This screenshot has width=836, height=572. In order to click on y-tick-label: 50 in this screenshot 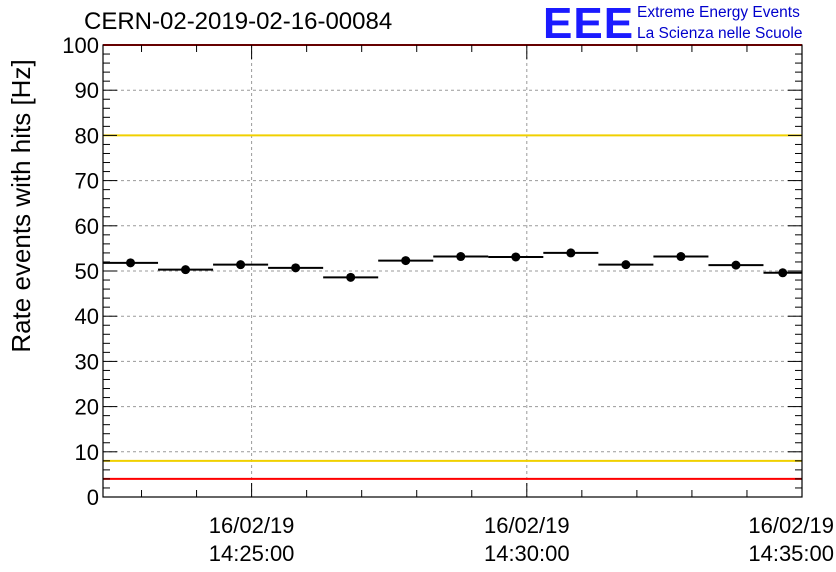, I will do `click(87, 271)`.